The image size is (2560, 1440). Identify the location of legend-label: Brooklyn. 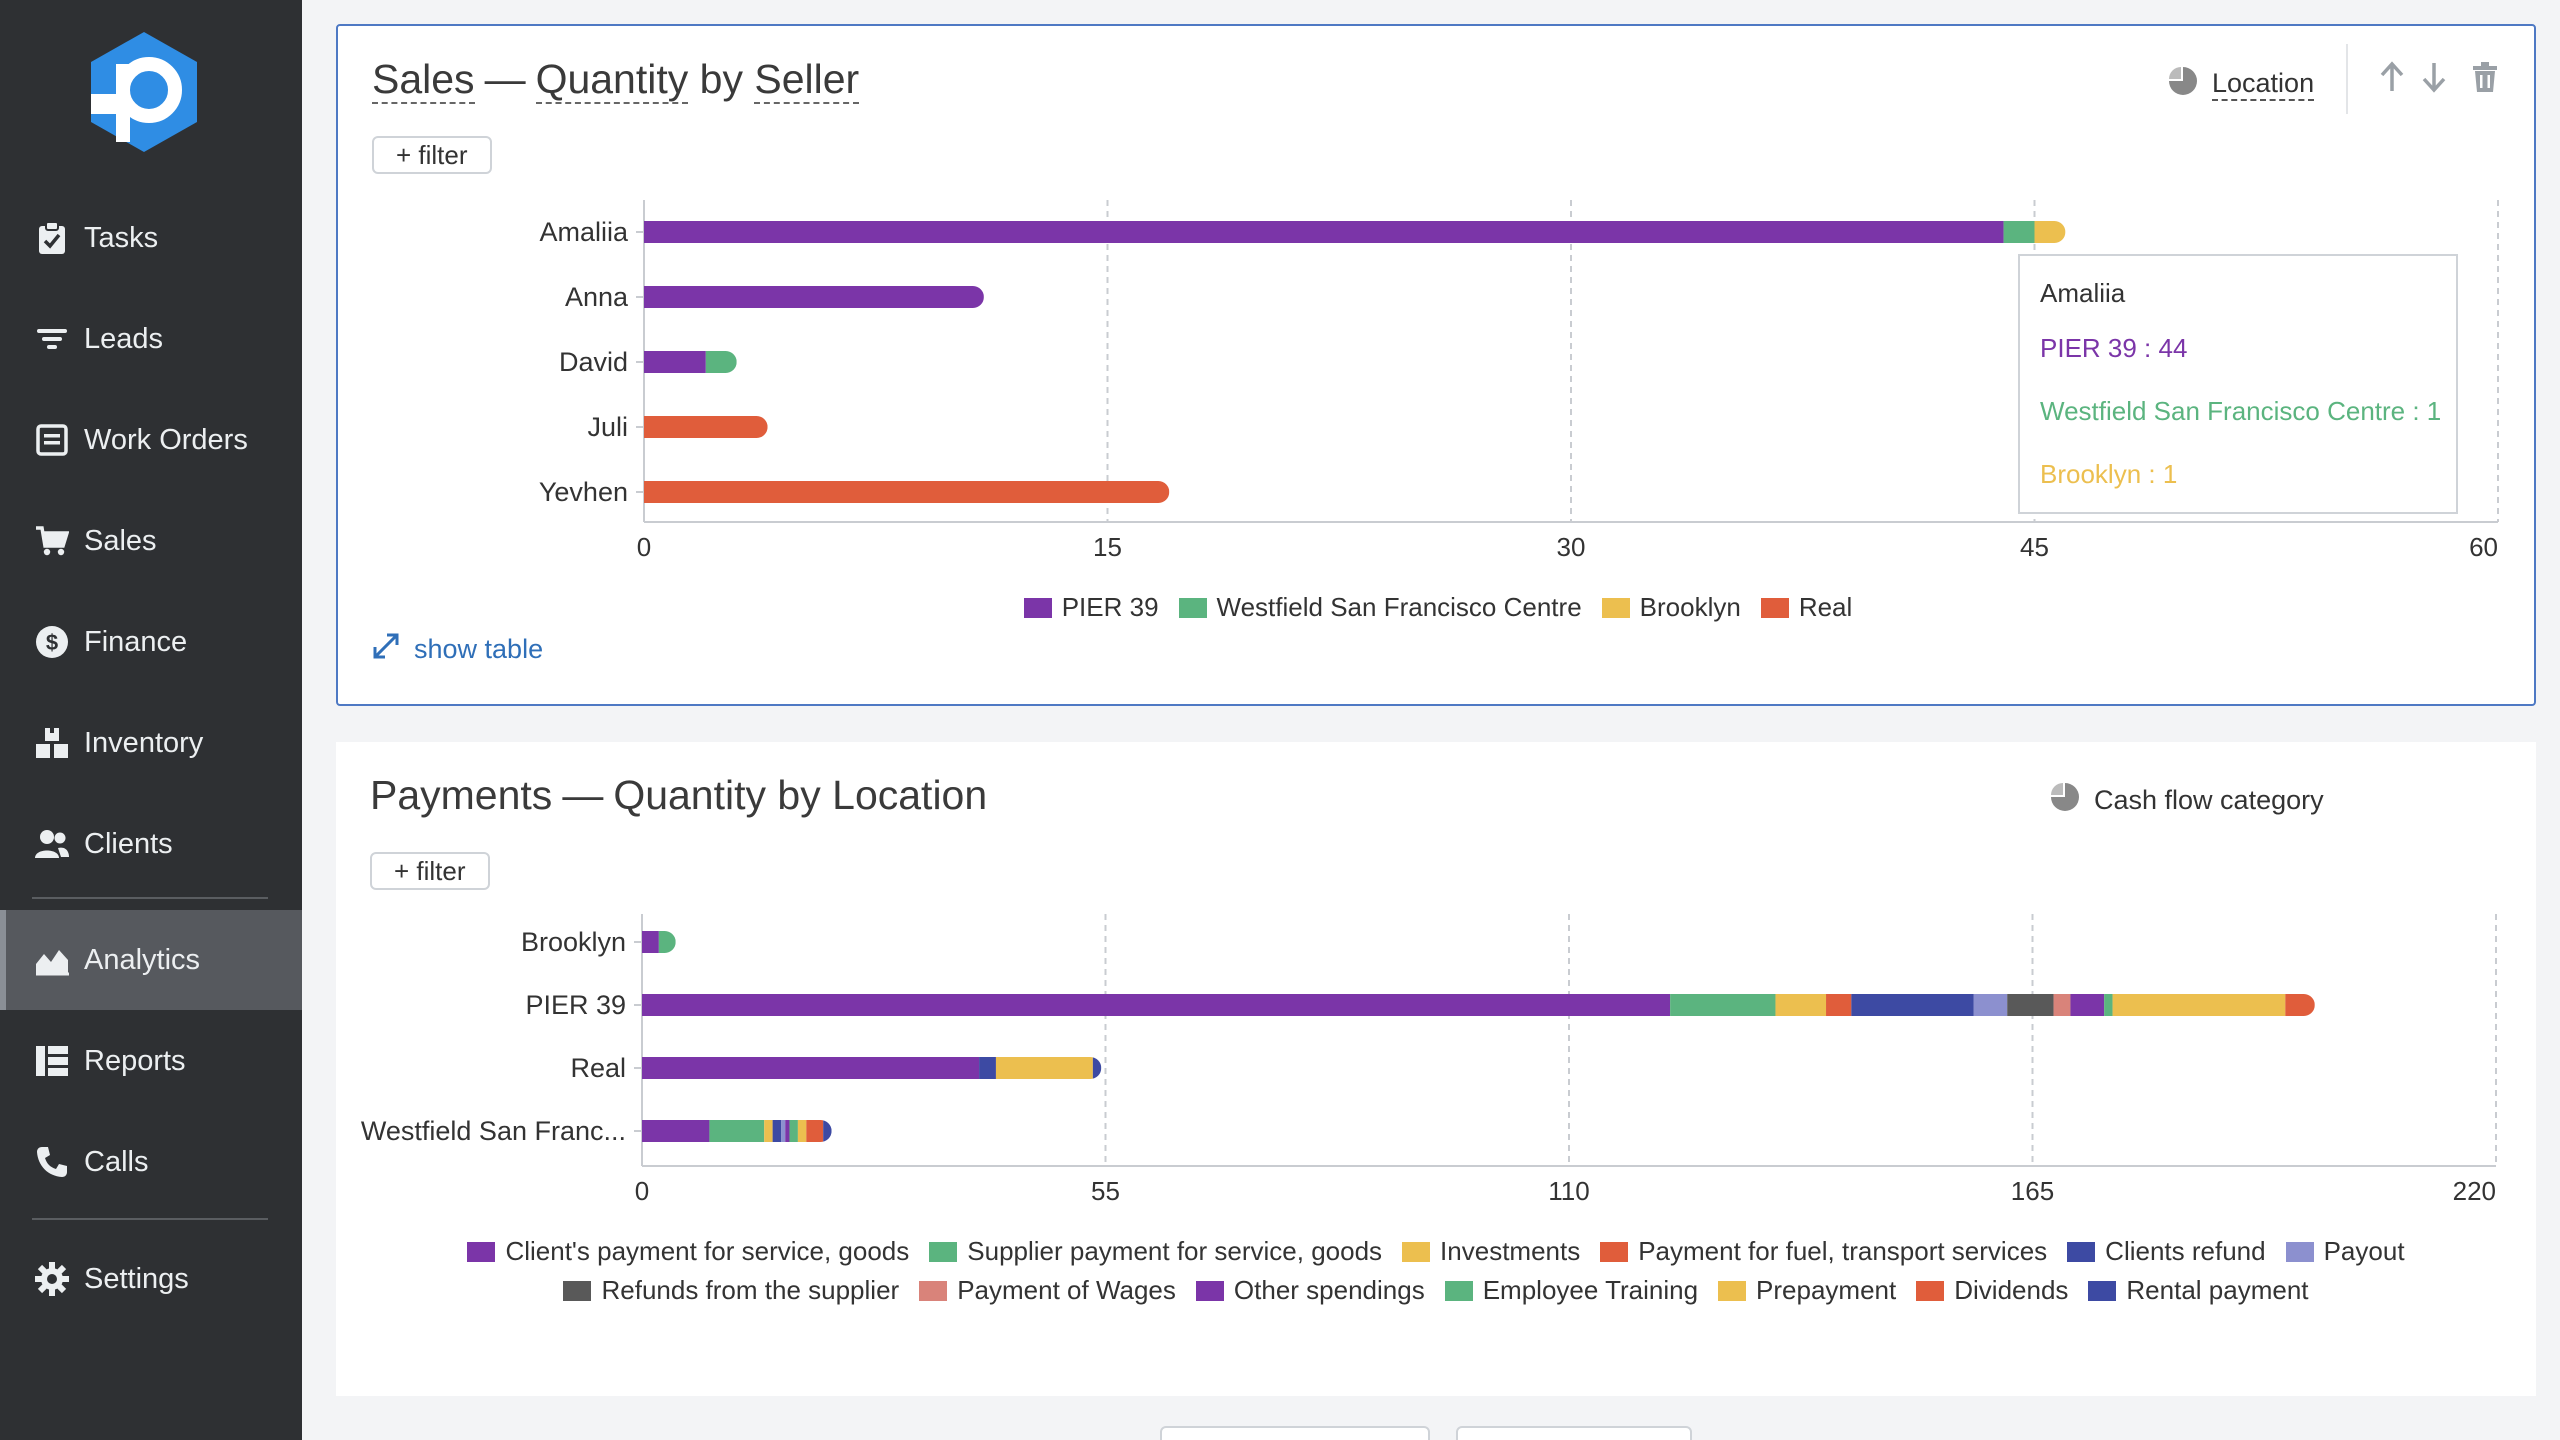
(1690, 607).